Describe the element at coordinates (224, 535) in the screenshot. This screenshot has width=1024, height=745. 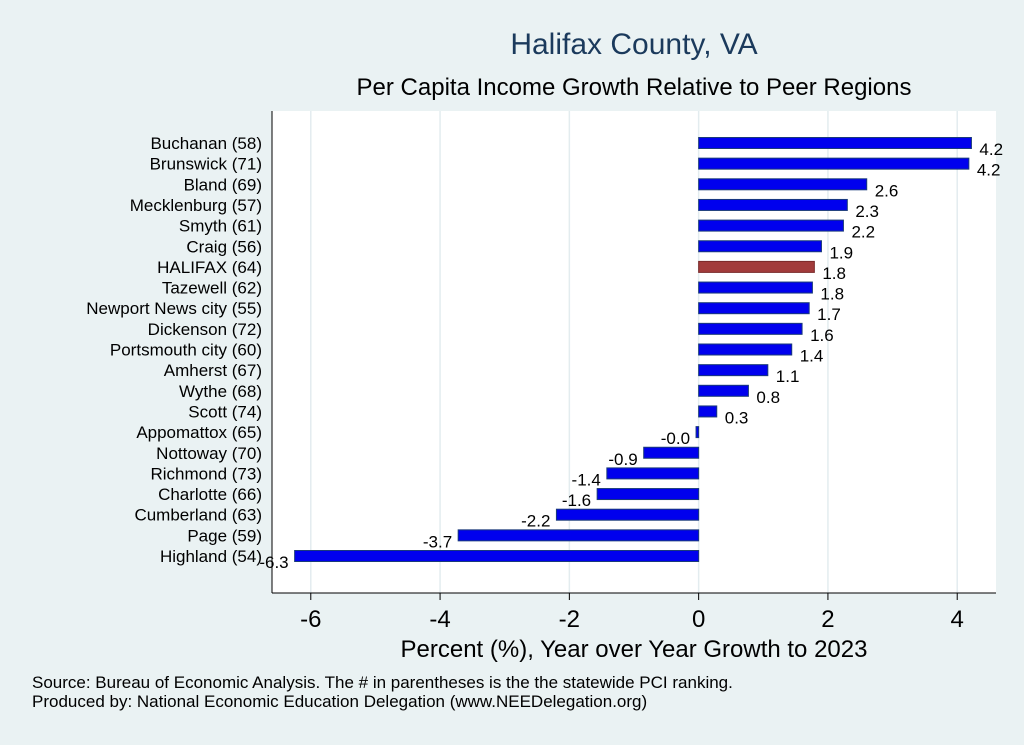
I see `category-label: Page (59)` at that location.